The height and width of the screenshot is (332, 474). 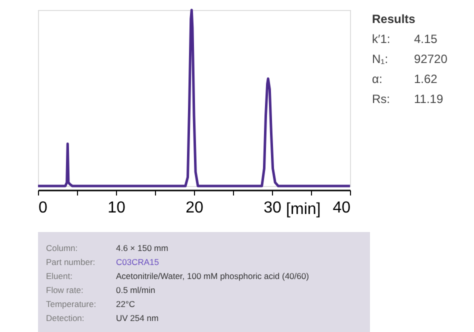 What do you see at coordinates (381, 99) in the screenshot?
I see `text: Rs:` at bounding box center [381, 99].